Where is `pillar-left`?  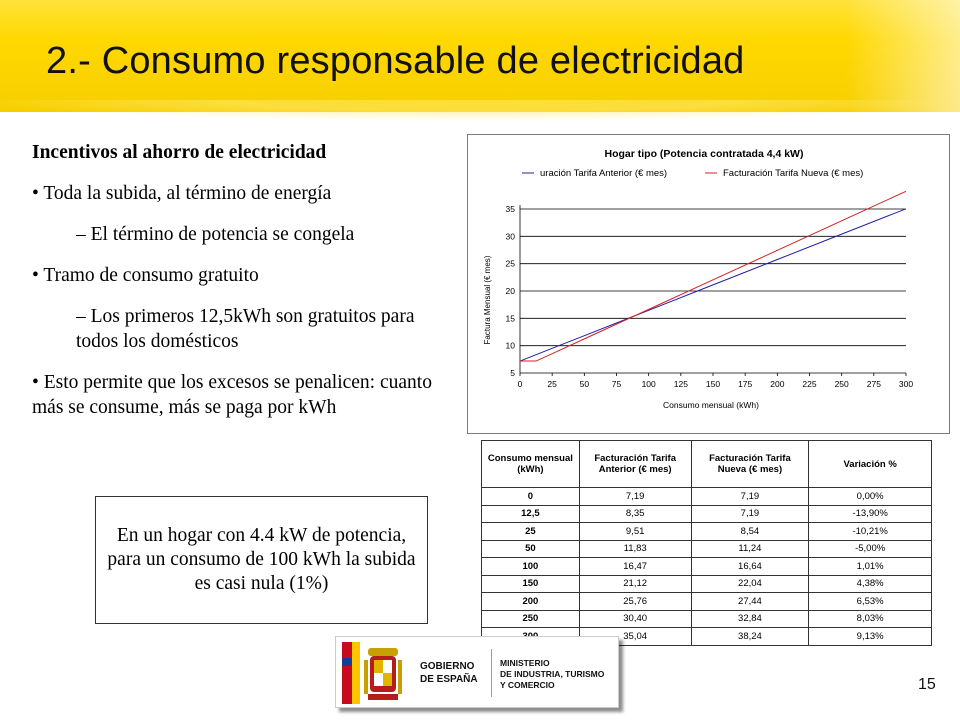 pillar-left is located at coordinates (366, 677).